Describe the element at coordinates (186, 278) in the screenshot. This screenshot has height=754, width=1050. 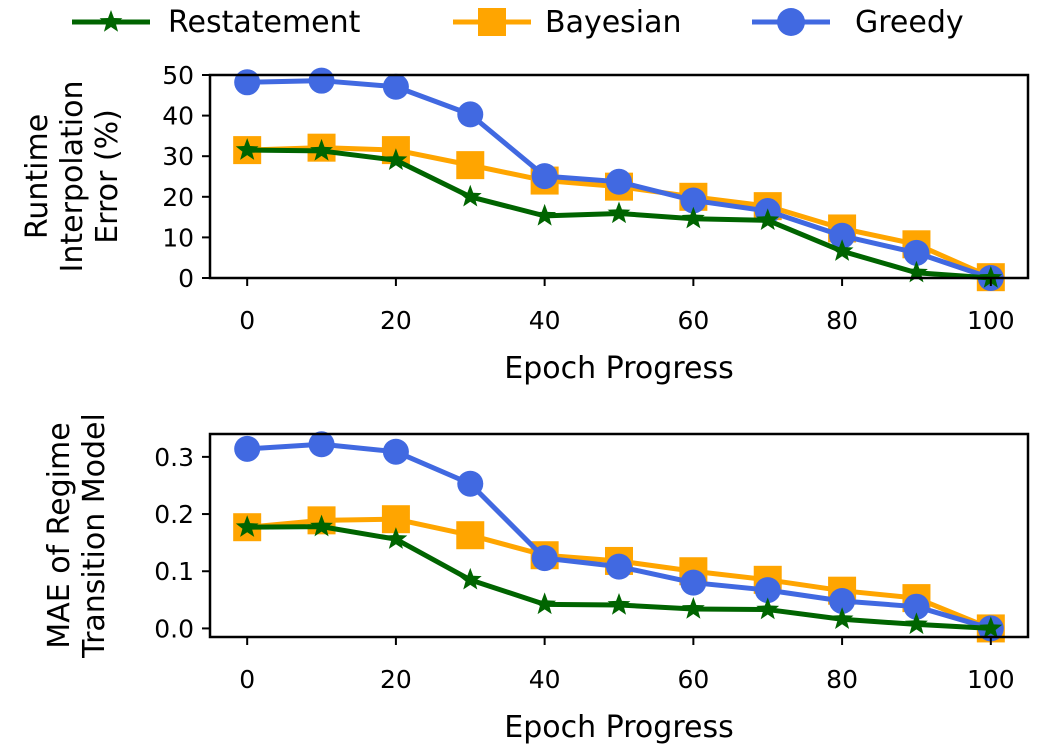
I see `top-y-tick-label-0: 0` at that location.